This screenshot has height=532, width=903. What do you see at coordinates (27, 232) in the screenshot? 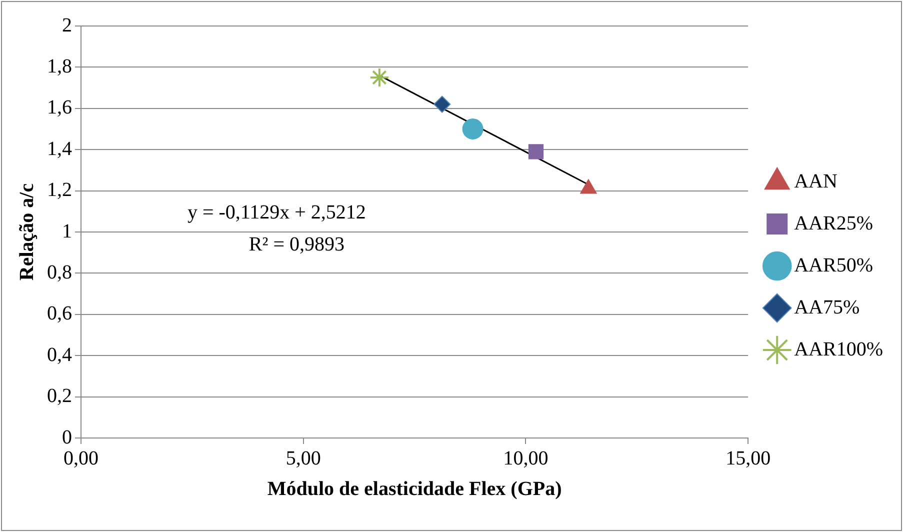
I see `y-axis-title: Relação a/c` at bounding box center [27, 232].